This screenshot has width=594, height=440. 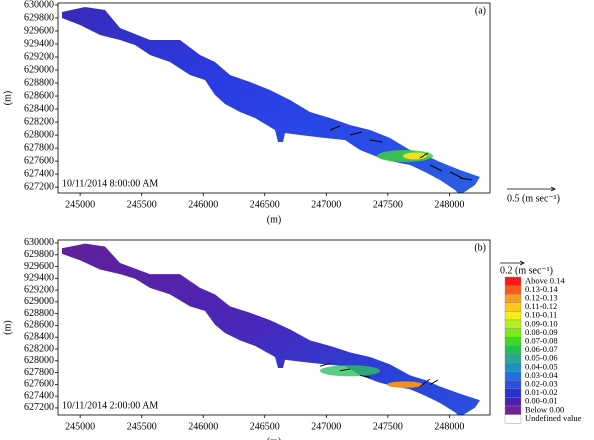 What do you see at coordinates (541, 392) in the screenshot?
I see `legend-label: 0.01-0.02` at bounding box center [541, 392].